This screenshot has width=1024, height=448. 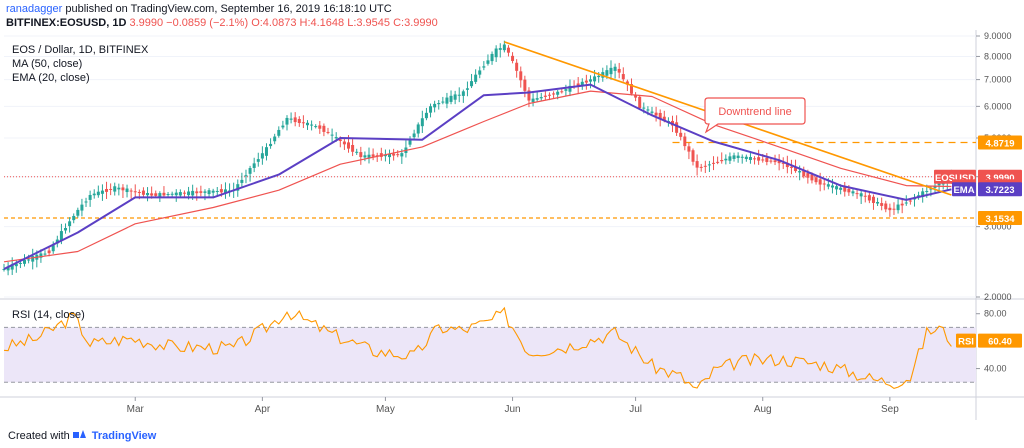 What do you see at coordinates (763, 409) in the screenshot?
I see `time-tick-label: Aug` at bounding box center [763, 409].